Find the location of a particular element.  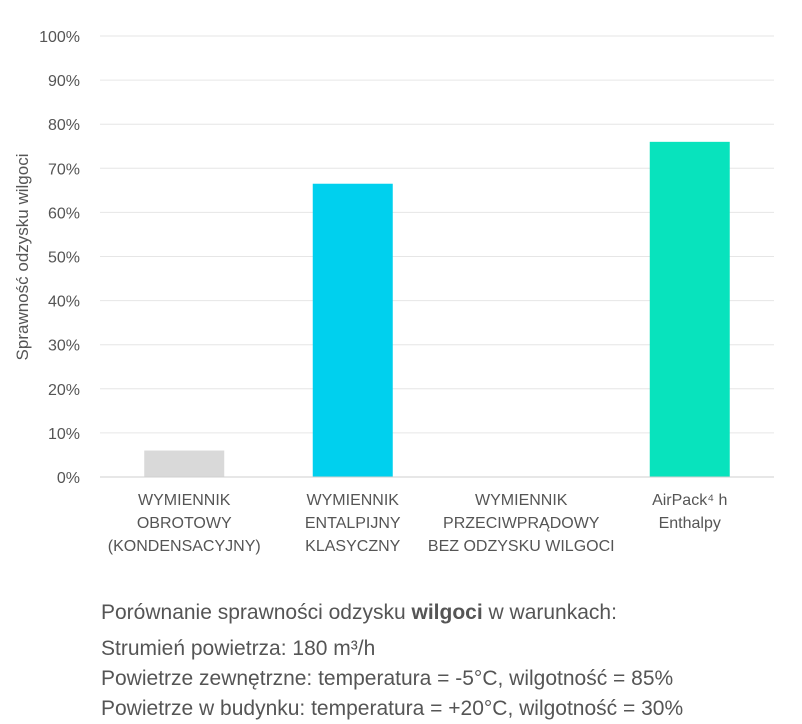

y-tick-label: 100% is located at coordinates (59, 37).